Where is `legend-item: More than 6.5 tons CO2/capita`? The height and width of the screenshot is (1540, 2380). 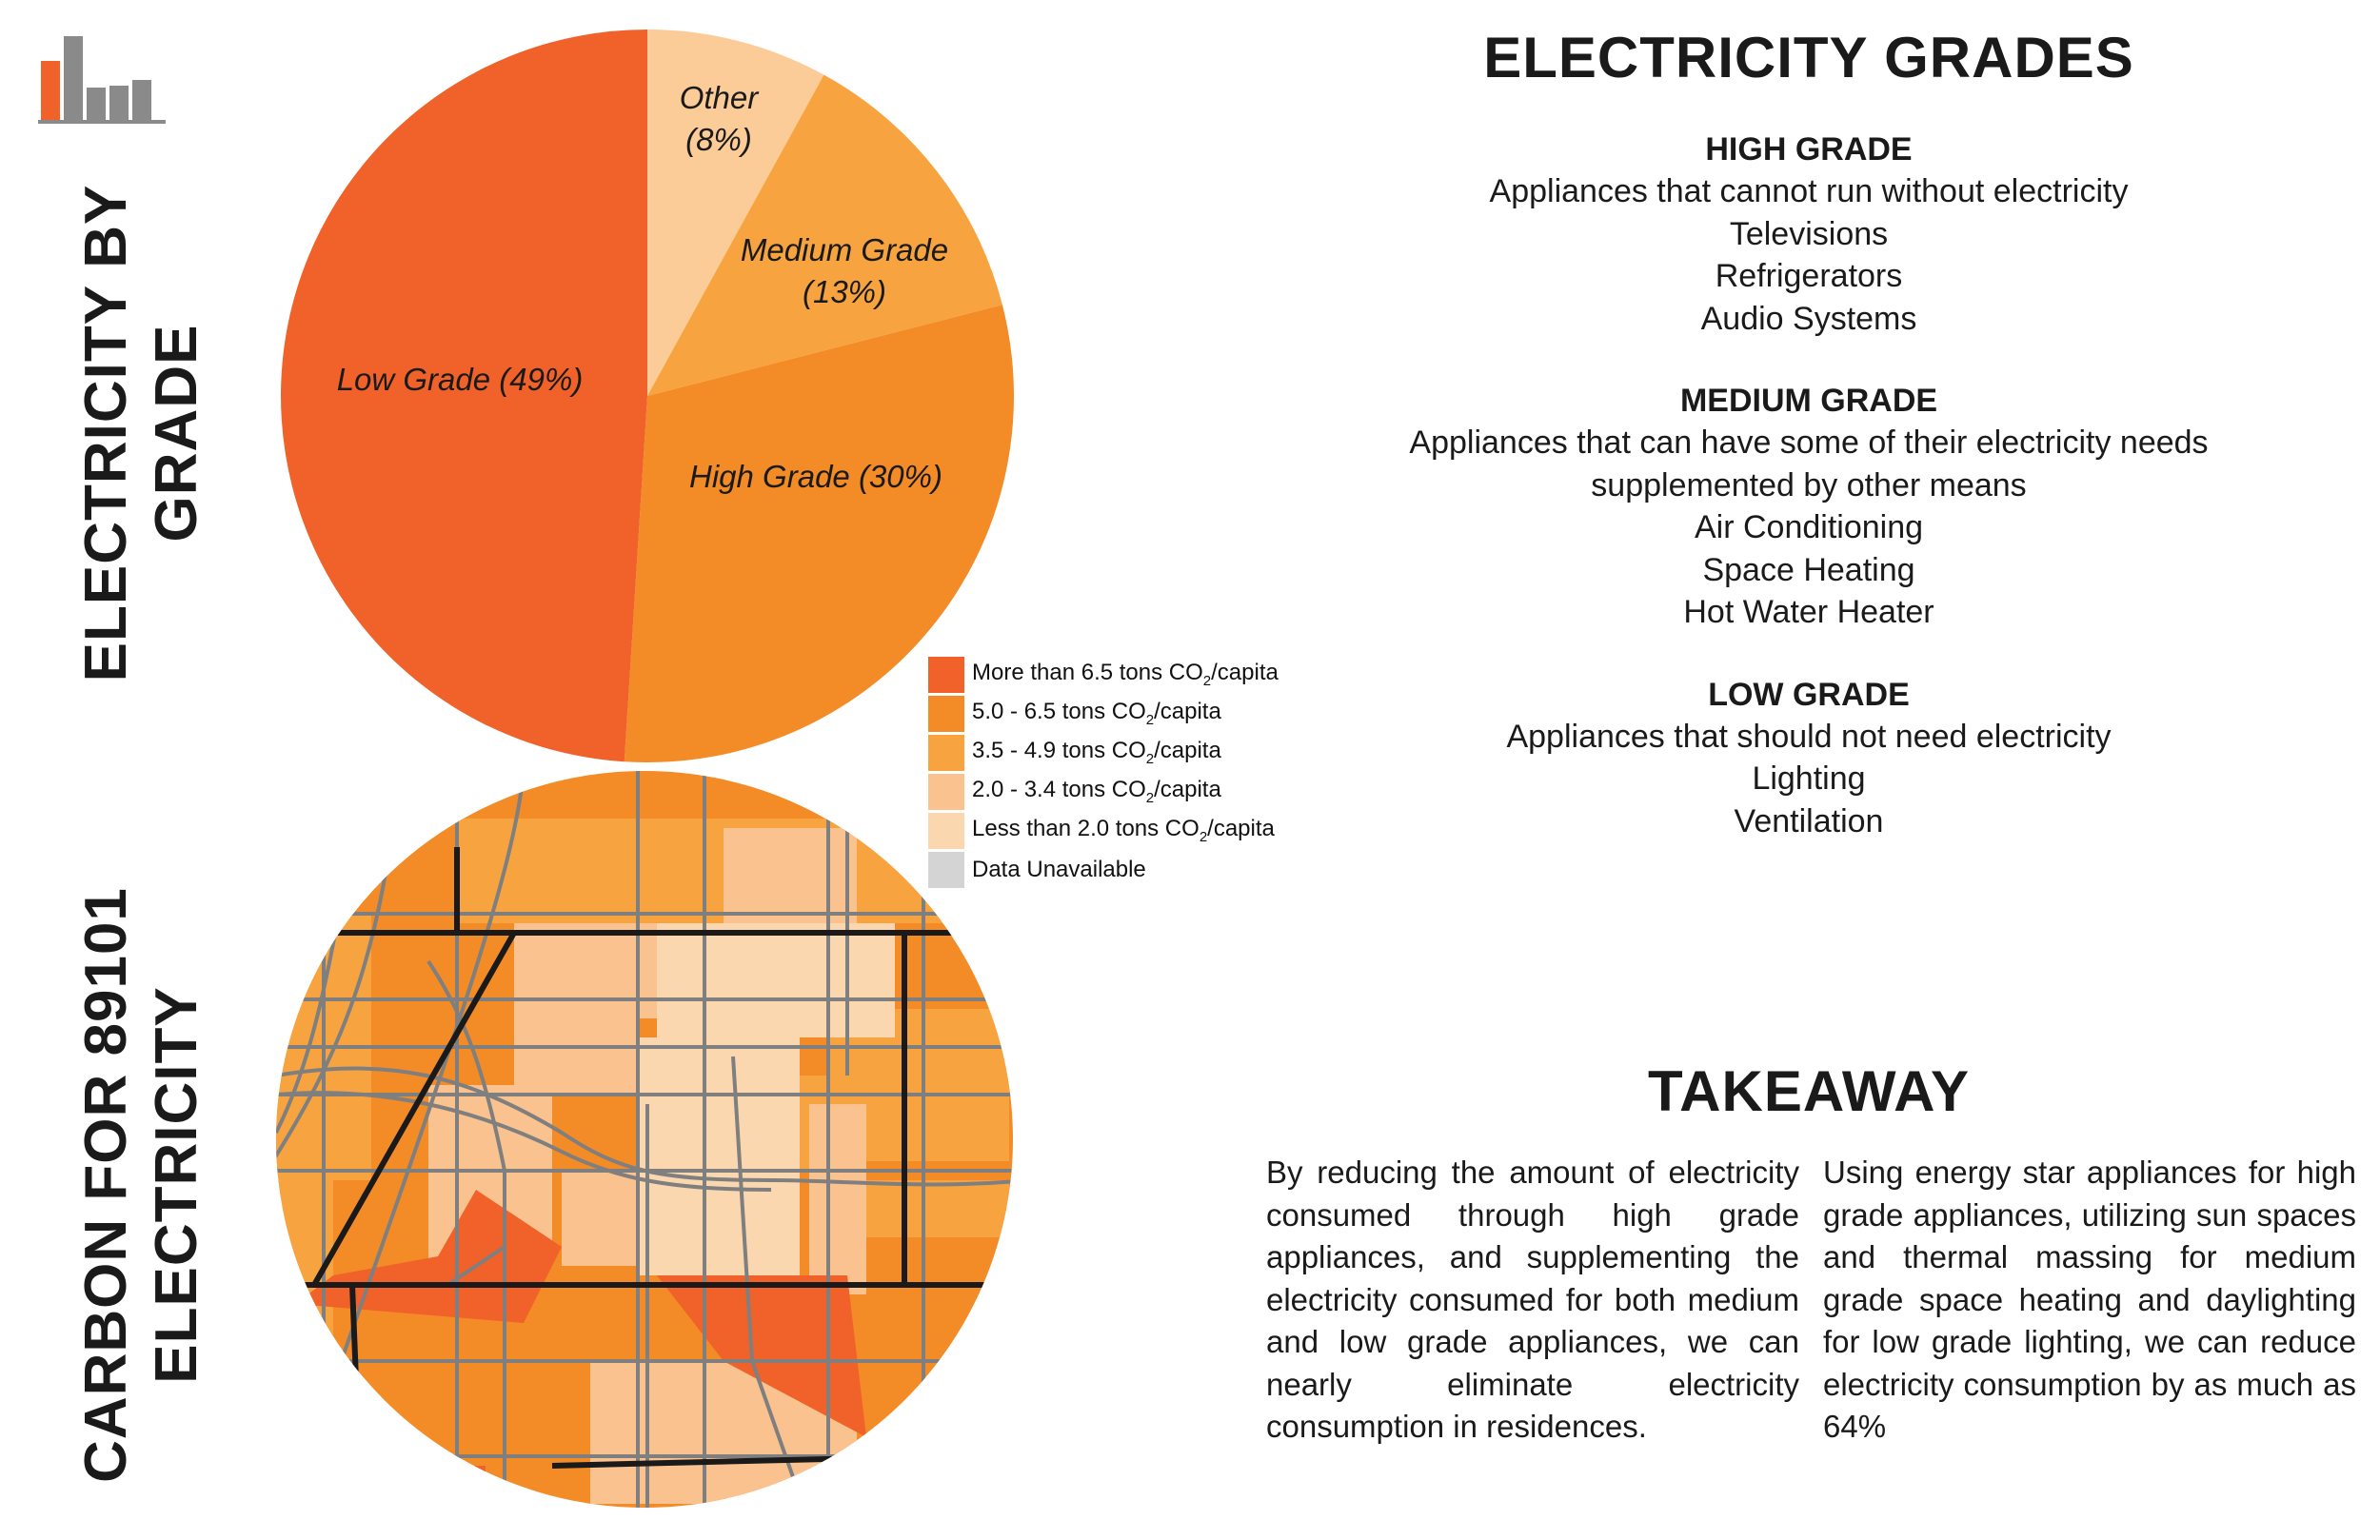 legend-item: More than 6.5 tons CO2/capita is located at coordinates (1103, 674).